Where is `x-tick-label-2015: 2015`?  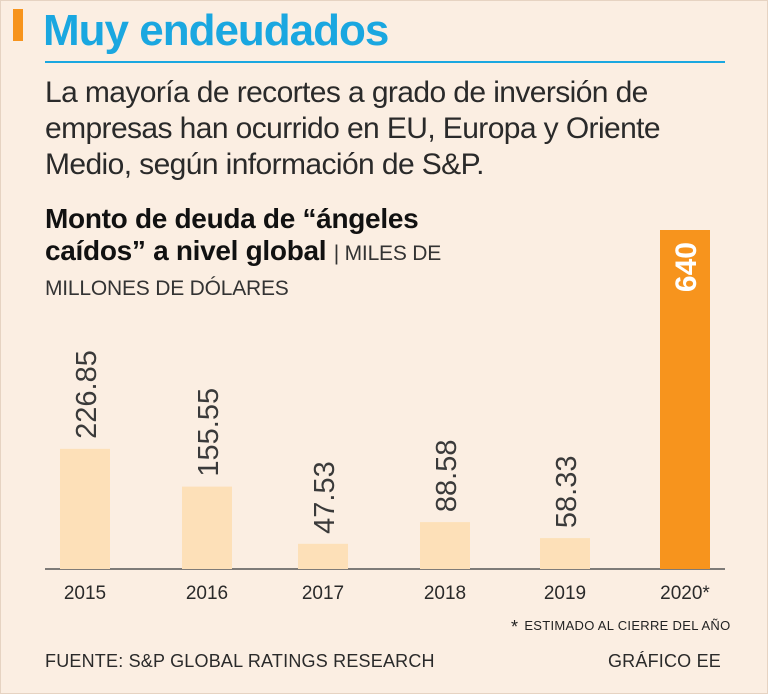 x-tick-label-2015: 2015 is located at coordinates (85, 593).